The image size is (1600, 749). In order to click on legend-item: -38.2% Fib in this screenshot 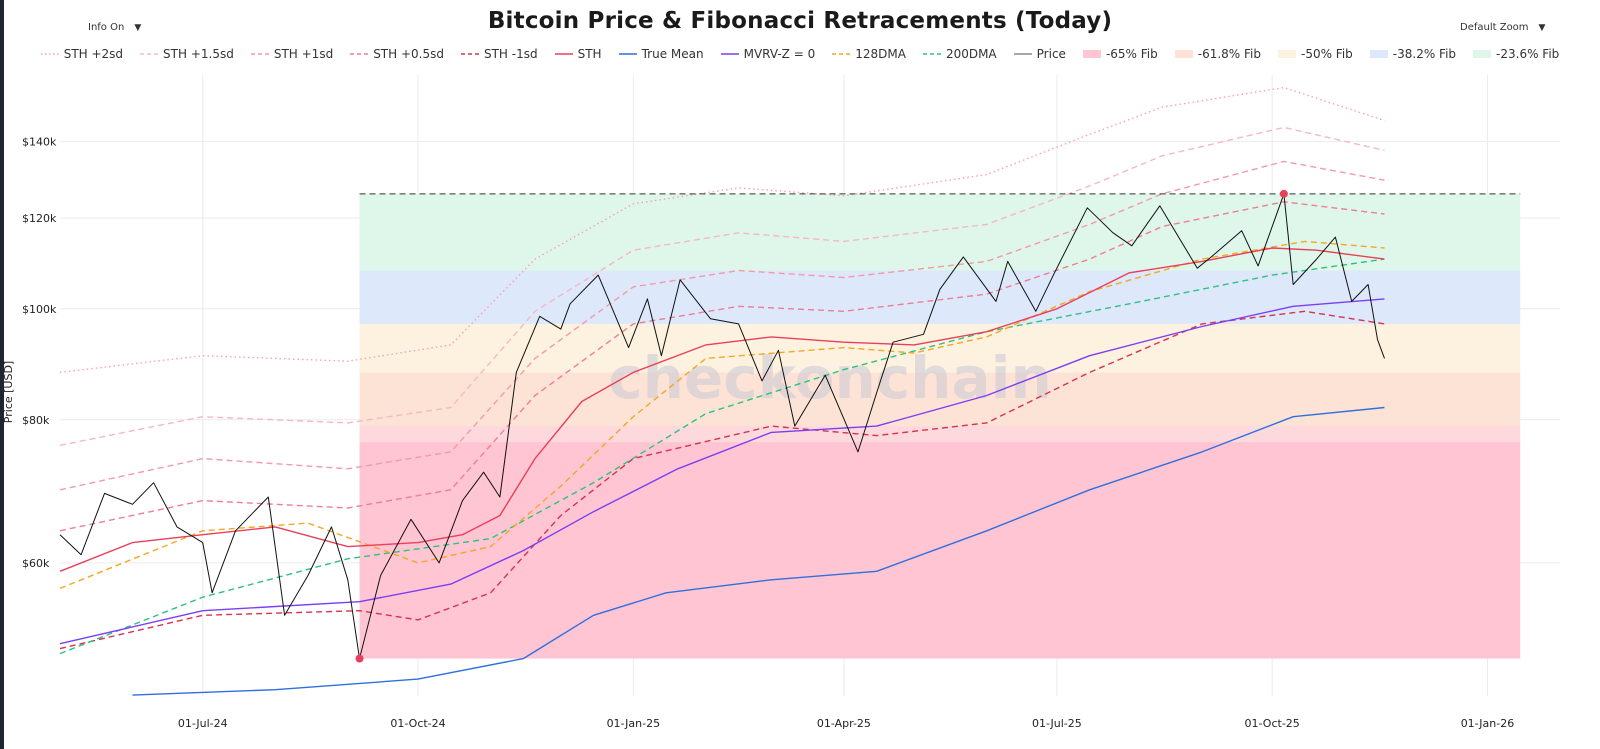, I will do `click(1413, 54)`.